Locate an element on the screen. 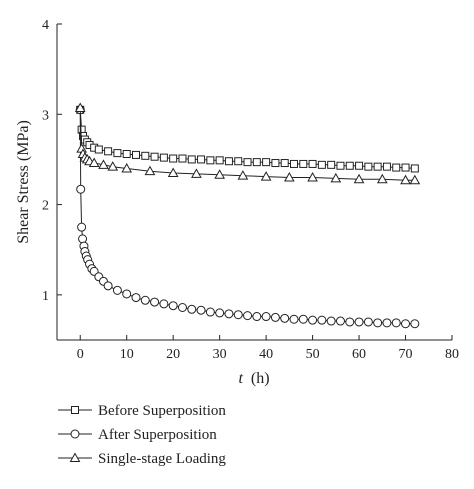 The height and width of the screenshot is (489, 474). x-tick-label: 60 is located at coordinates (359, 354).